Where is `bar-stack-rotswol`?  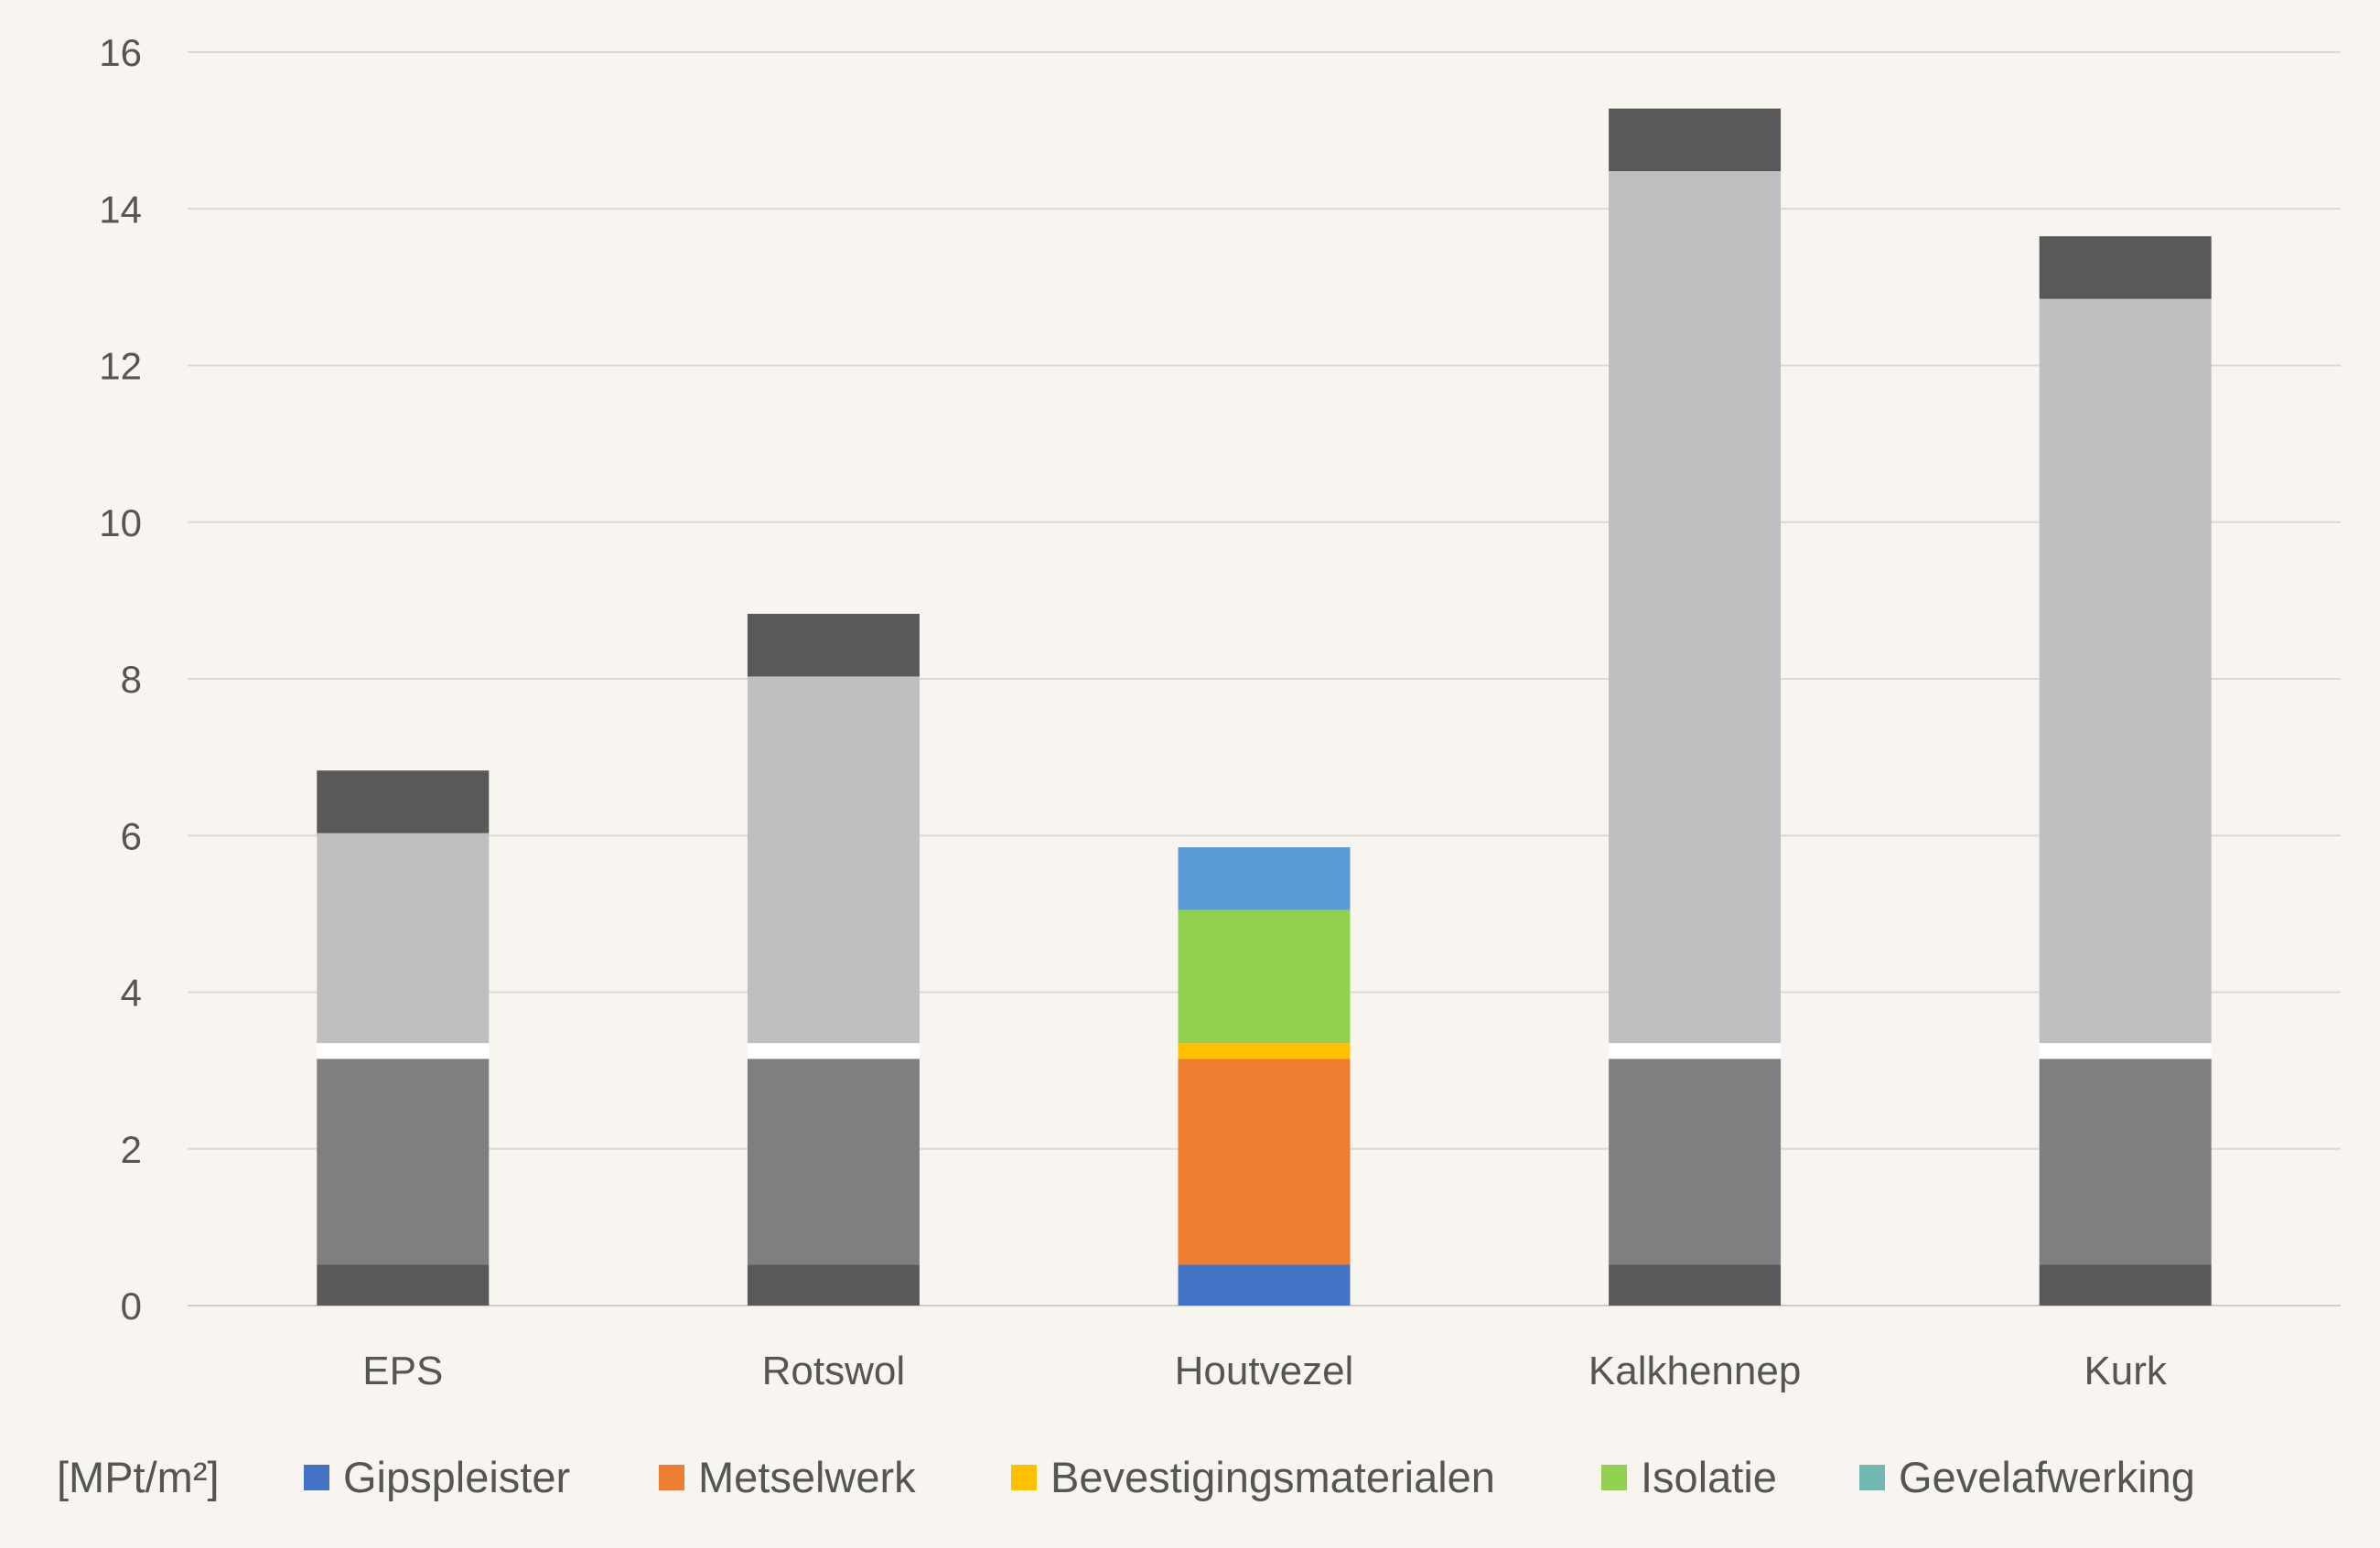 bar-stack-rotswol is located at coordinates (833, 959).